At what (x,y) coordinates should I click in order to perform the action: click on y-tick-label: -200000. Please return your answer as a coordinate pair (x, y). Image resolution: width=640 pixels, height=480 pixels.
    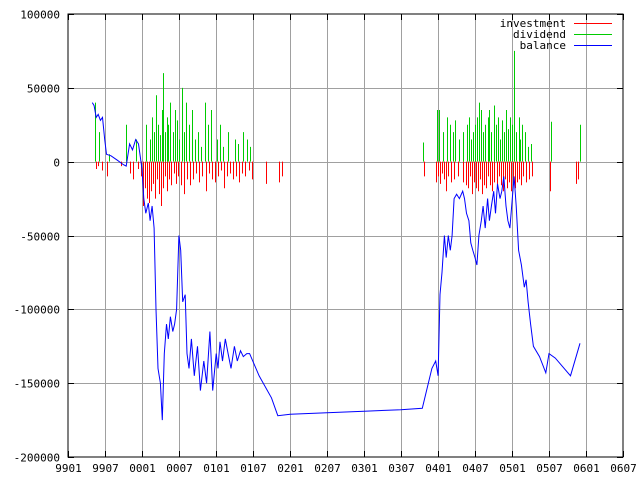
    Looking at the image, I should click on (37, 458).